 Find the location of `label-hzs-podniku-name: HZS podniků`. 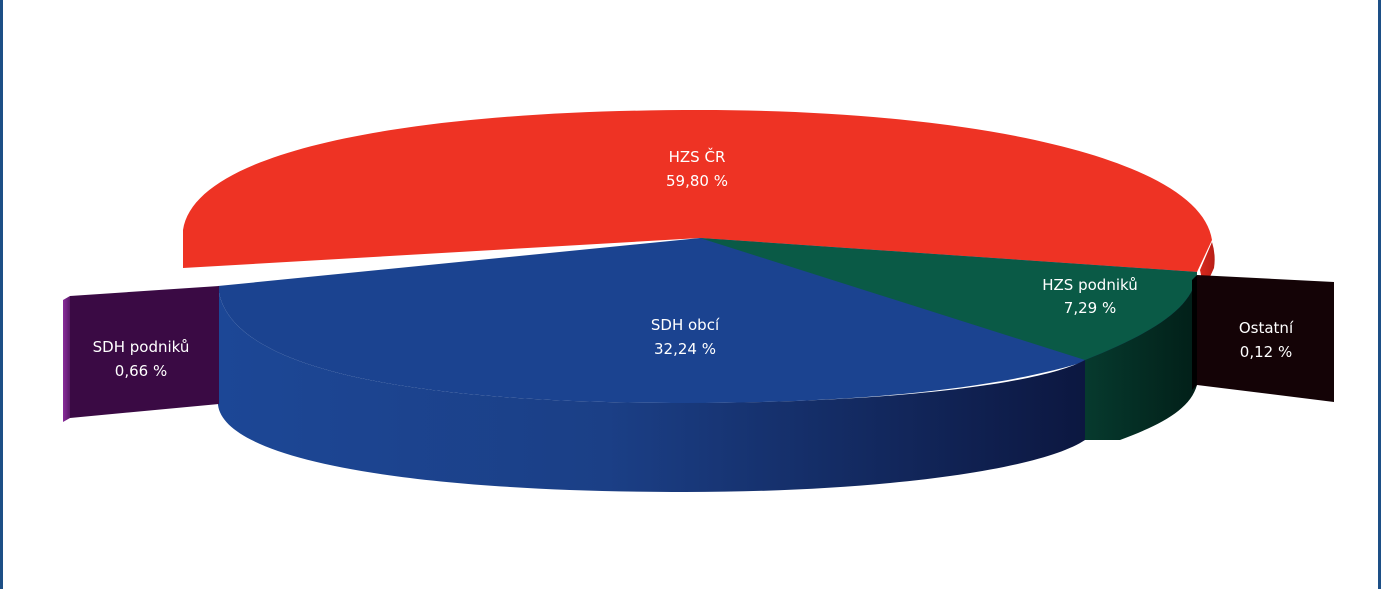

label-hzs-podniku-name: HZS podniků is located at coordinates (1089, 285).